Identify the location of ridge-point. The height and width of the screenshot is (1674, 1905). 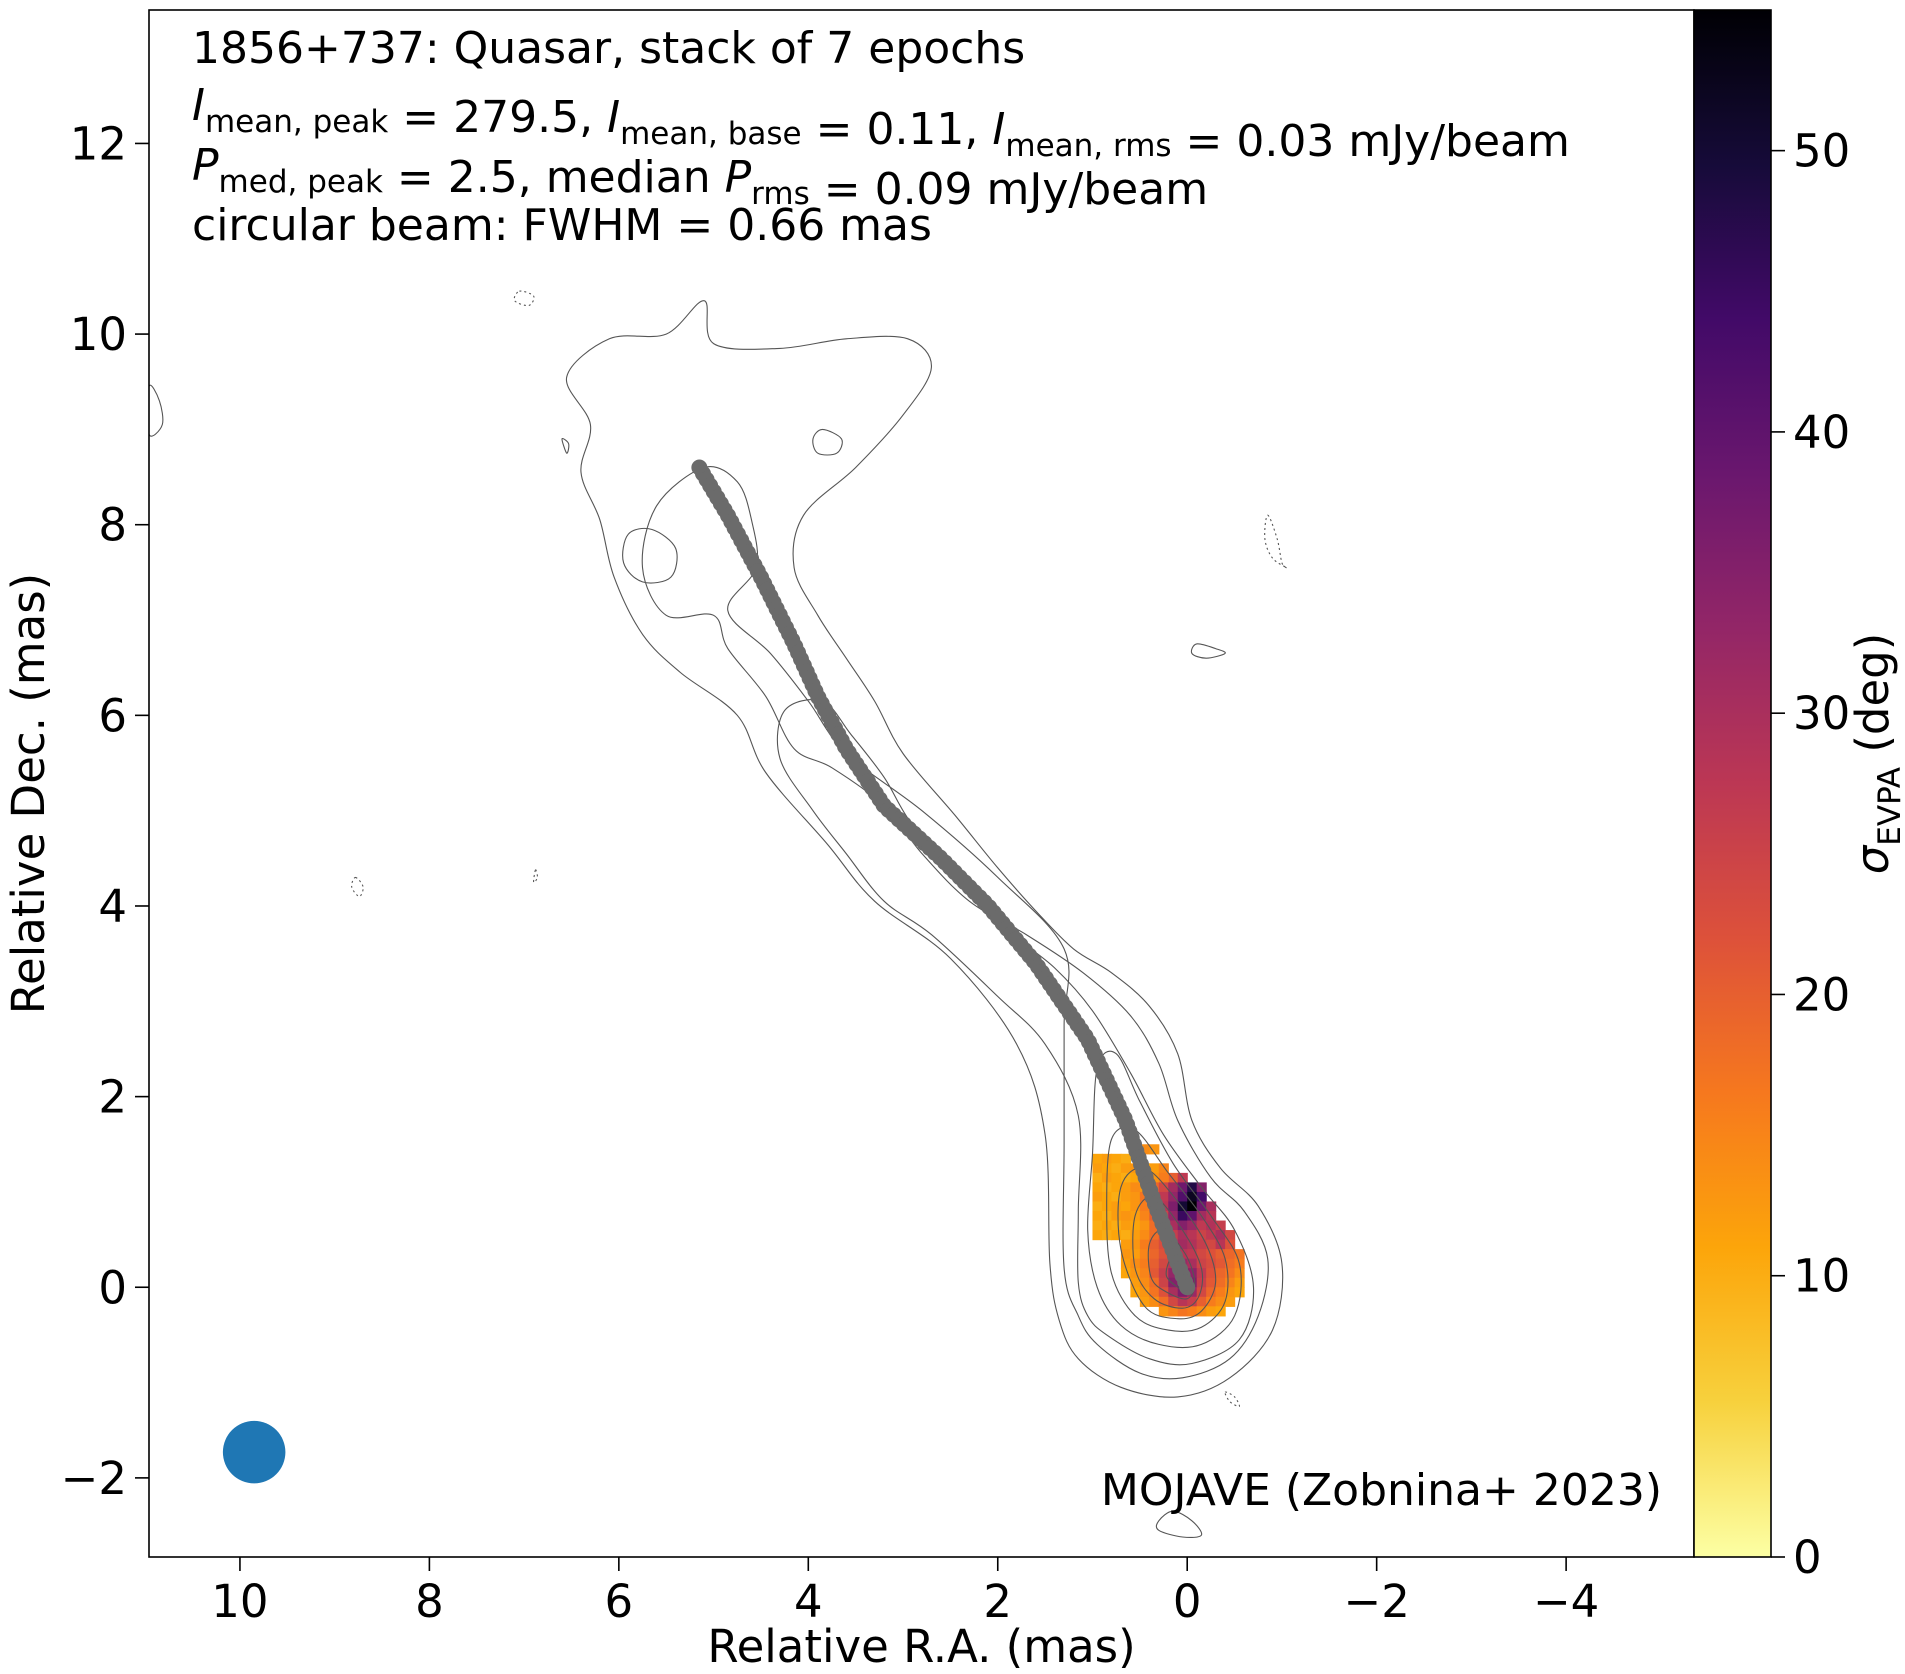
(1187, 1287).